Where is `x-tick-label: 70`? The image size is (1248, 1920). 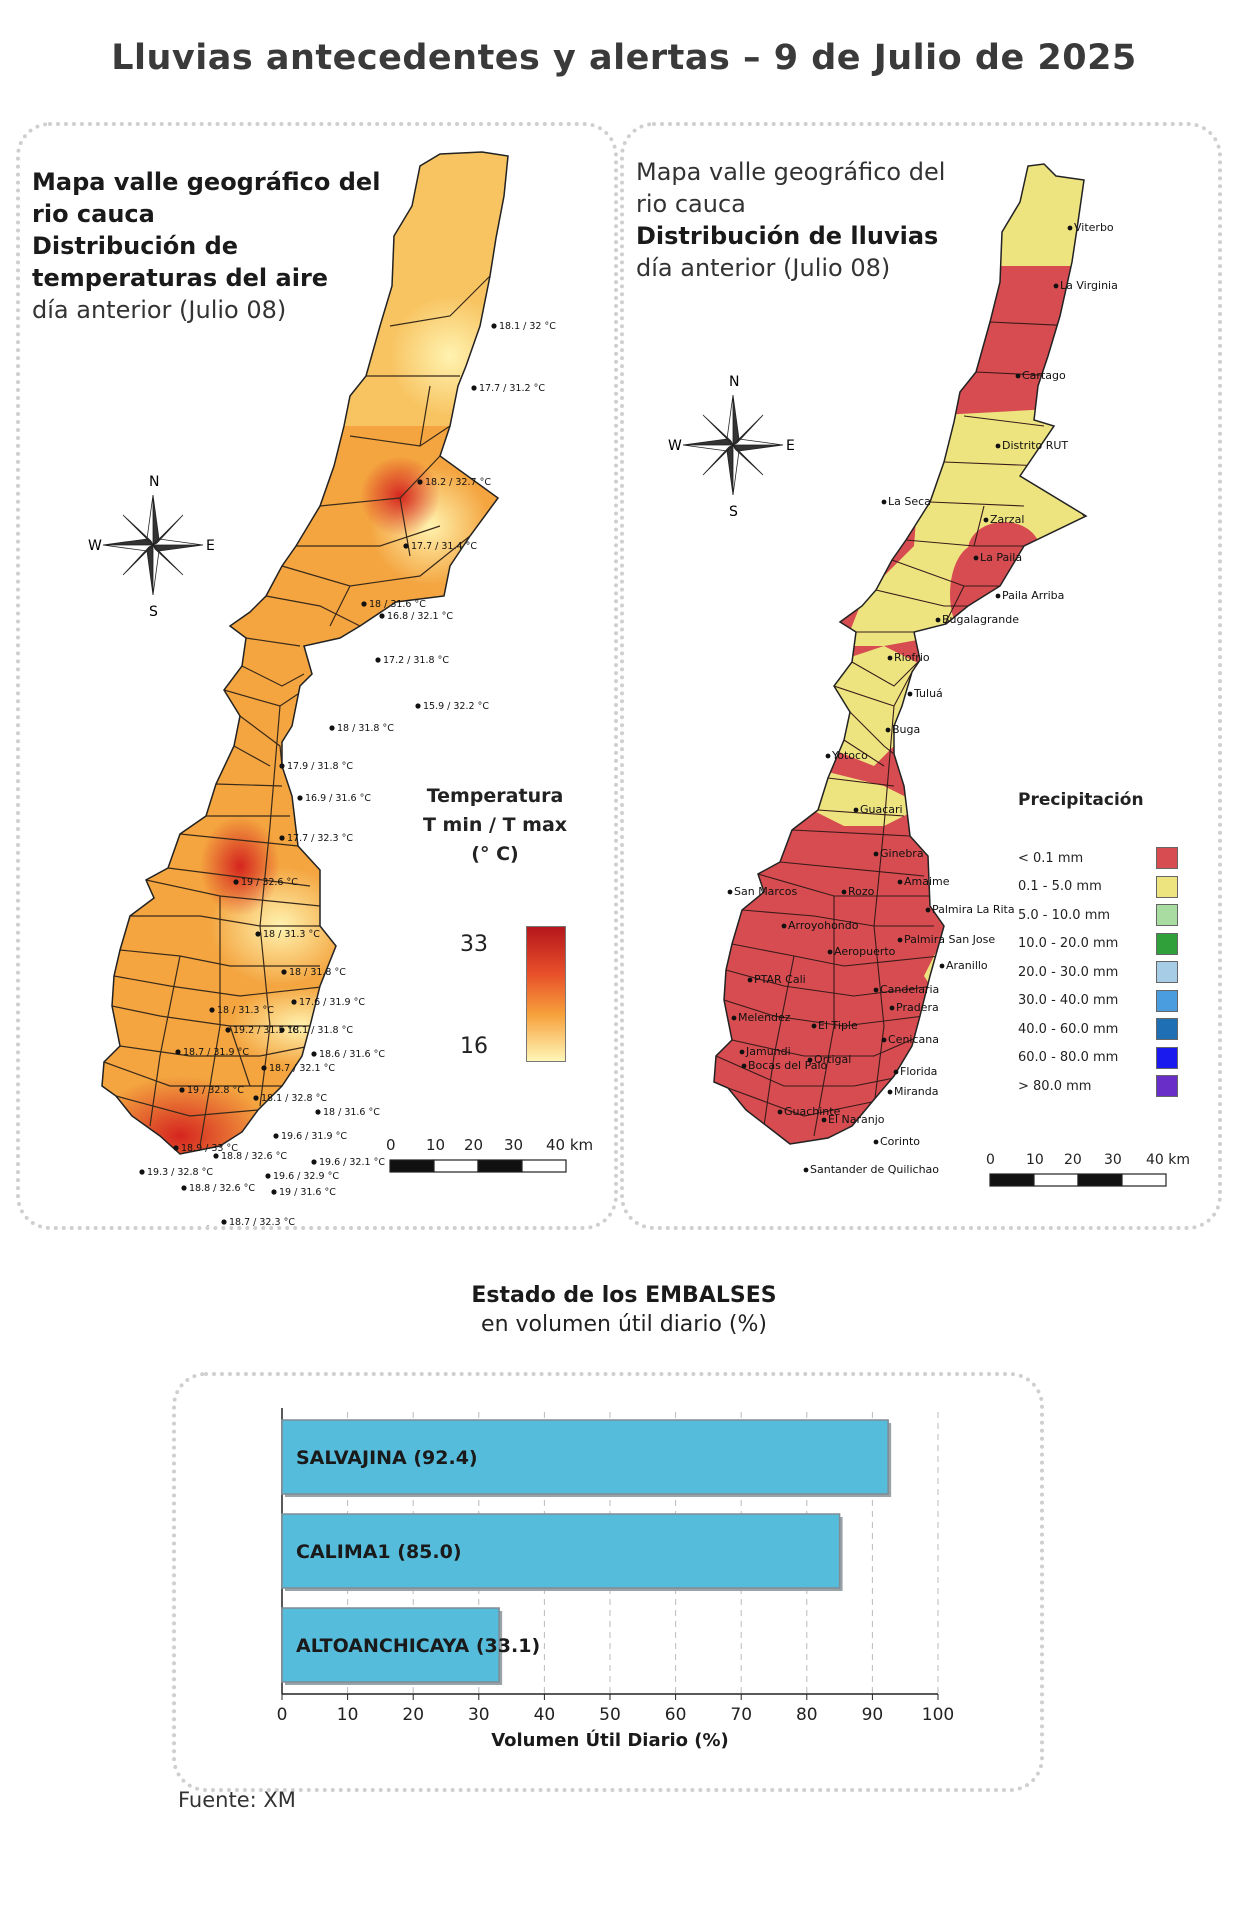
x-tick-label: 70 is located at coordinates (741, 1715).